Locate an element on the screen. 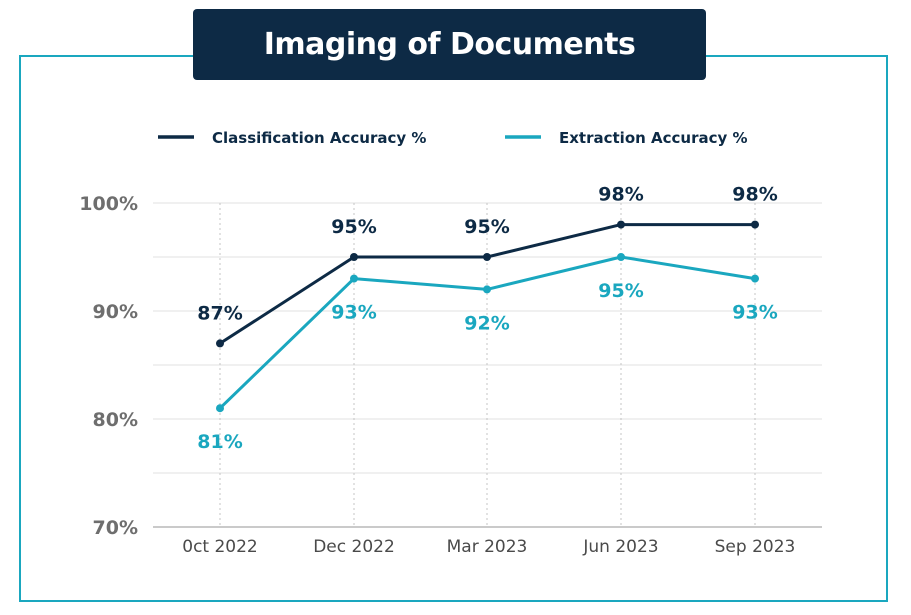  y-tick-label: 80% is located at coordinates (115, 420).